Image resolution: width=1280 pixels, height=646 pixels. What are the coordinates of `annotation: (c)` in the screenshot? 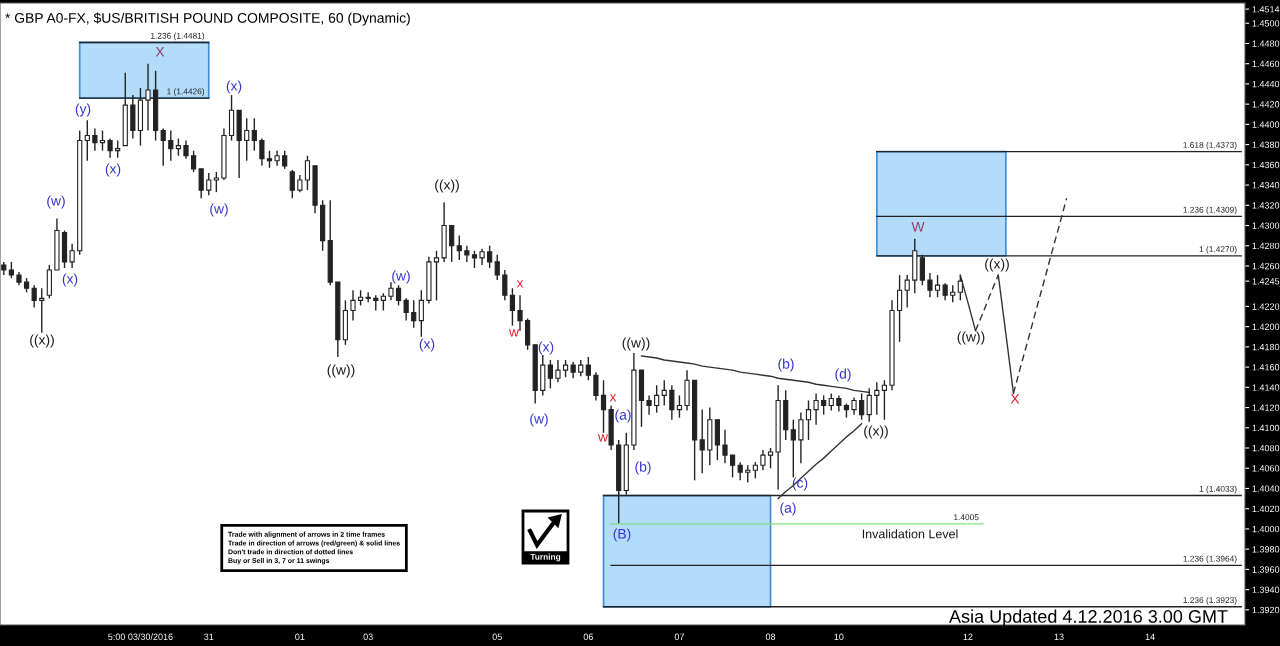 It's located at (800, 484).